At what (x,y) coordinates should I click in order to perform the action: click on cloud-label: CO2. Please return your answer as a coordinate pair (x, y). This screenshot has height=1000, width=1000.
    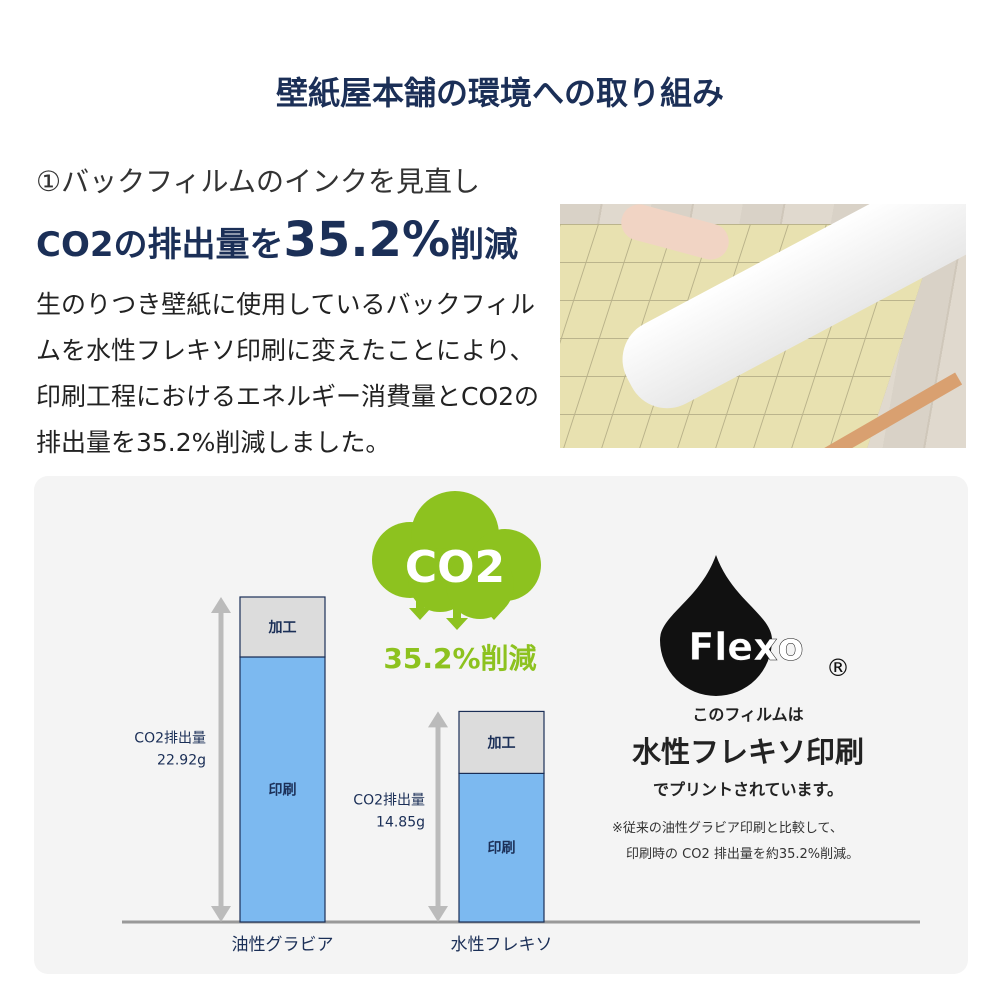
    Looking at the image, I should click on (455, 567).